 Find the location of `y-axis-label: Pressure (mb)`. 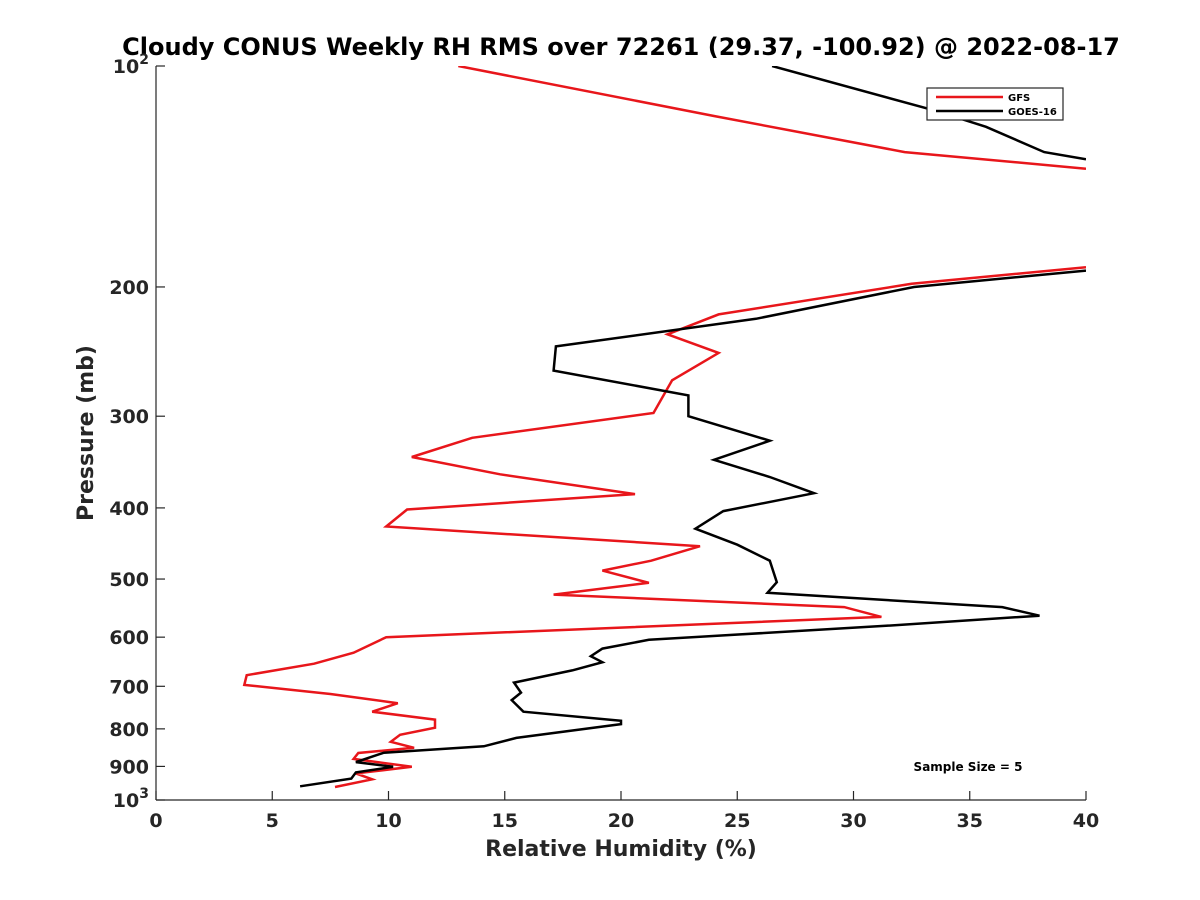

y-axis-label: Pressure (mb) is located at coordinates (86, 433).